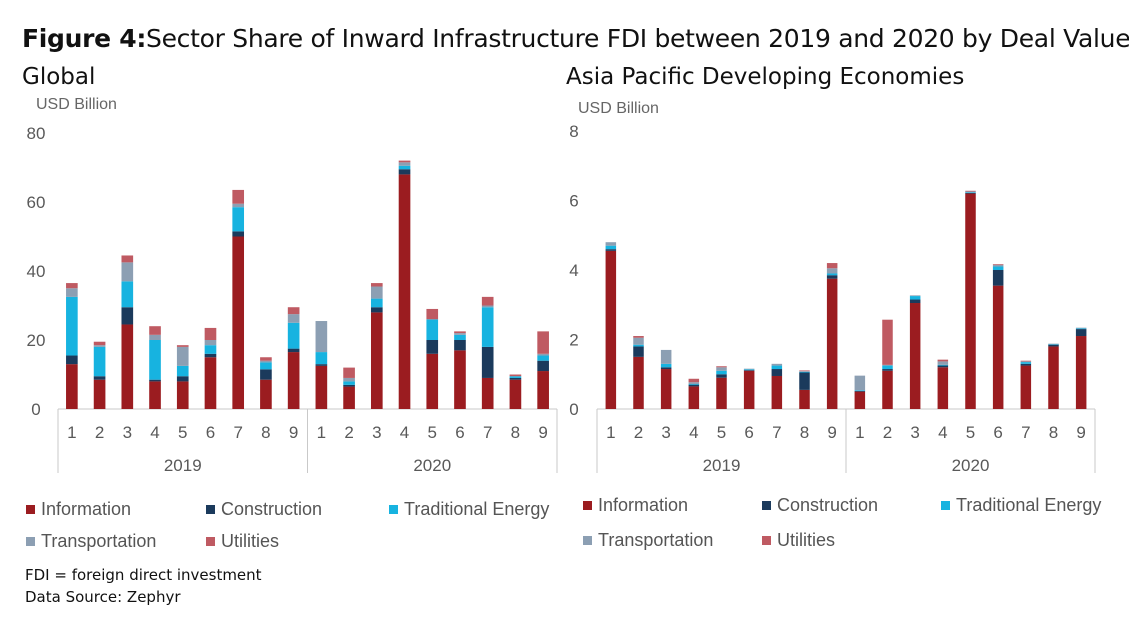  I want to click on chart-global-title: Global, so click(59, 77).